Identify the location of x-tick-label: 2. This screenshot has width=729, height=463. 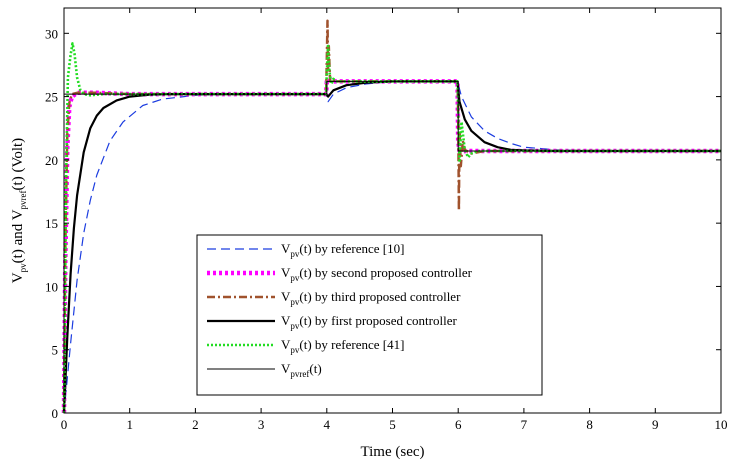
(195, 424).